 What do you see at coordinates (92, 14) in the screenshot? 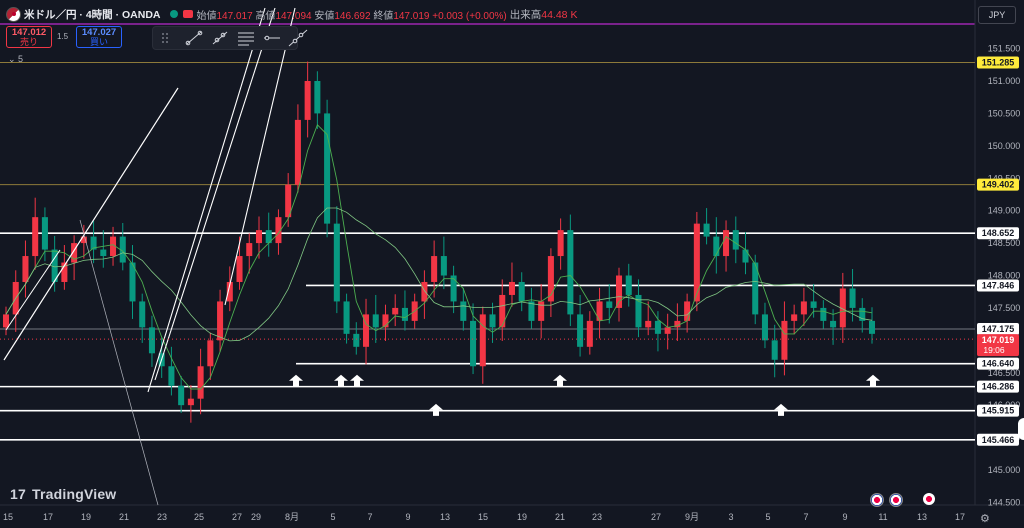
I see `symbol-title: 米ドル／円 · 4時間 · OANDA` at bounding box center [92, 14].